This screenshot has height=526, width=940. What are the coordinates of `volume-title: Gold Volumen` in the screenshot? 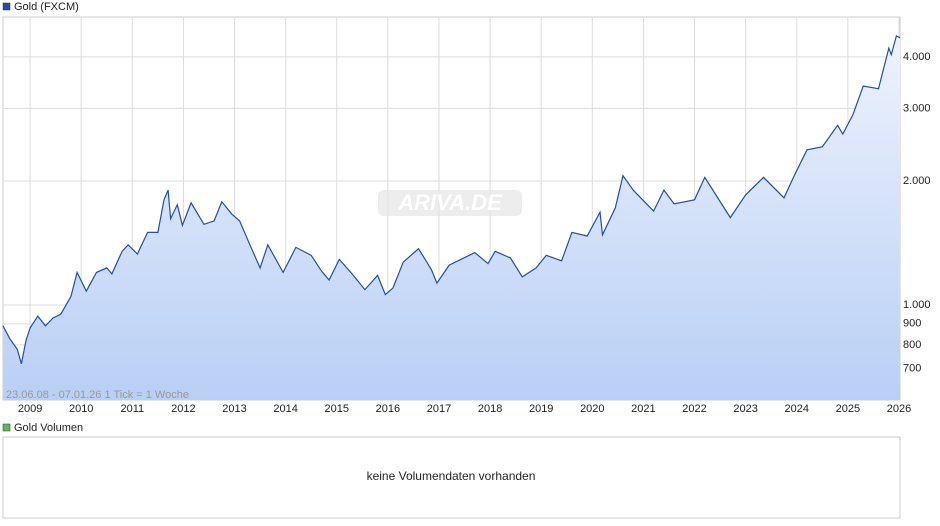 It's located at (48, 428).